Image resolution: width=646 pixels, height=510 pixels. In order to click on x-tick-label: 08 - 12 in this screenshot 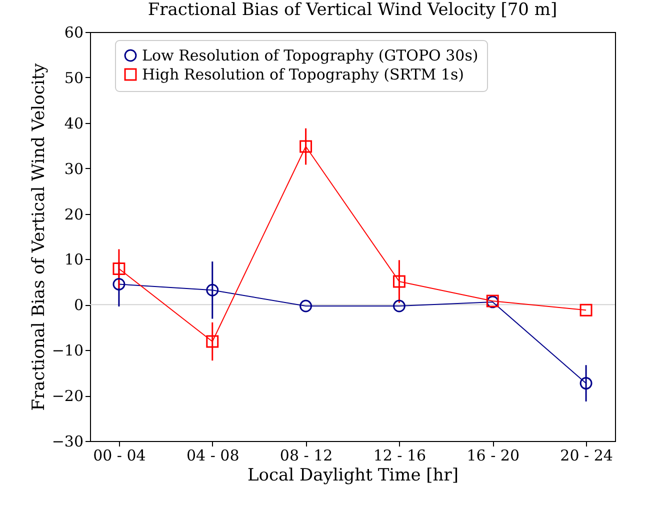, I will do `click(306, 455)`.